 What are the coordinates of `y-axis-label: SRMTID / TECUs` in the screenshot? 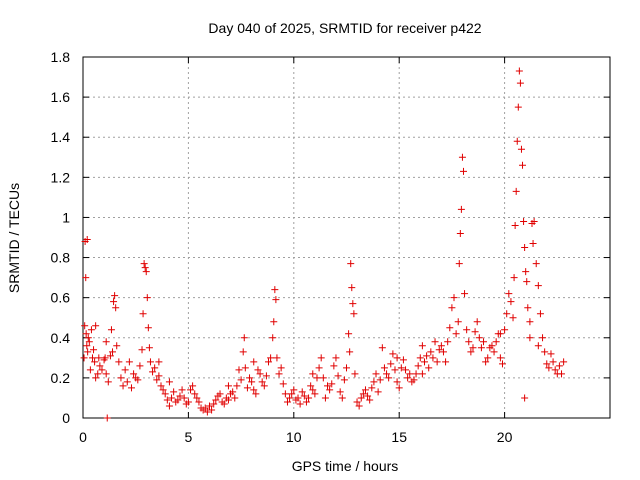 It's located at (14, 238).